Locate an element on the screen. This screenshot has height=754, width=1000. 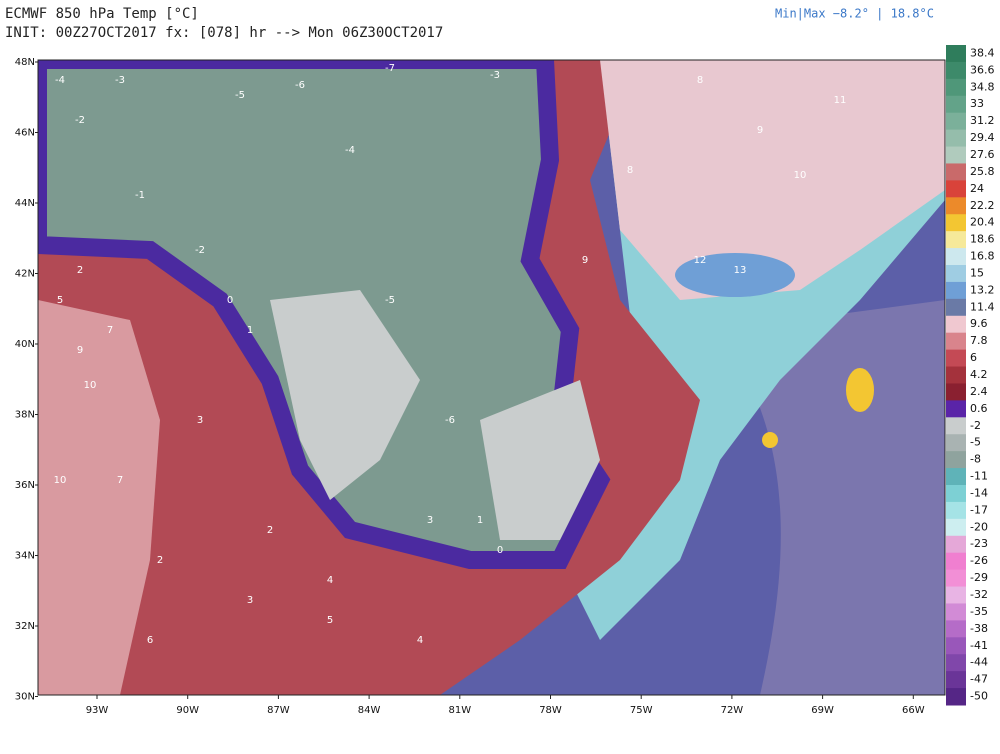
colorbar-label: 38.4 is located at coordinates (982, 52).